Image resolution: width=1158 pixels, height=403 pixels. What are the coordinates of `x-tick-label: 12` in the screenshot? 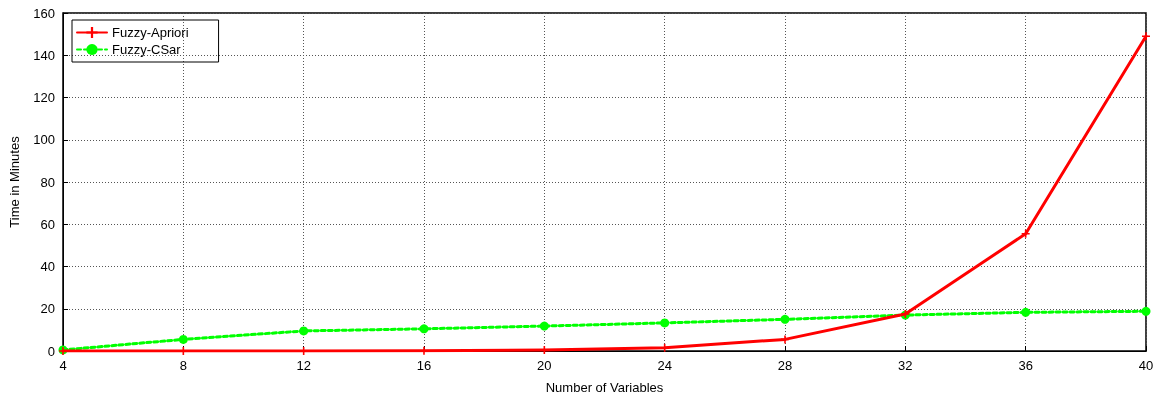 It's located at (303, 365).